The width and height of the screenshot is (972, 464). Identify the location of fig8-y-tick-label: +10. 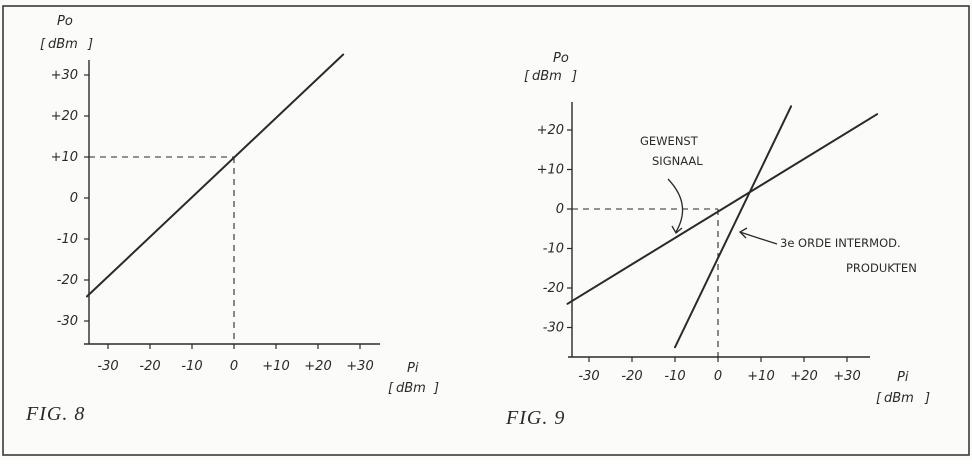
(64, 157).